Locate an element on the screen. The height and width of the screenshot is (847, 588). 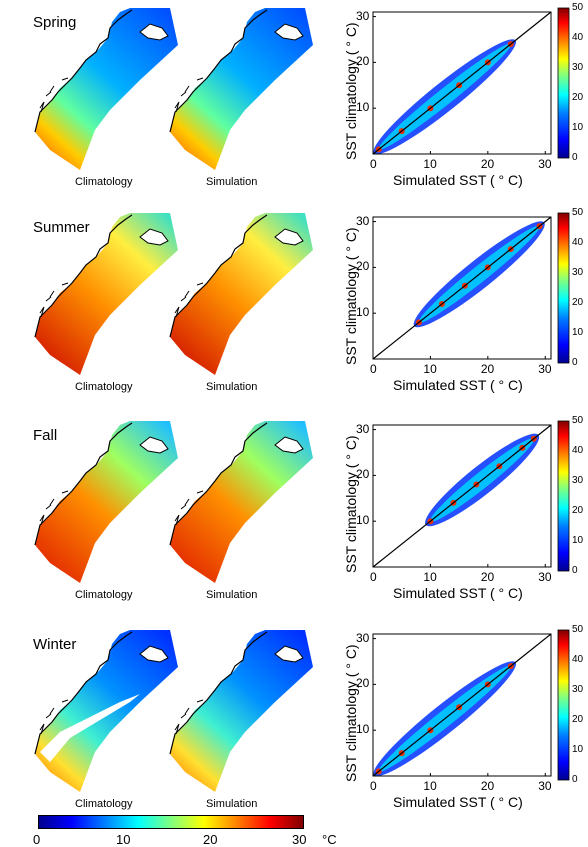
bottom-colorbar-unit: °C is located at coordinates (329, 839).